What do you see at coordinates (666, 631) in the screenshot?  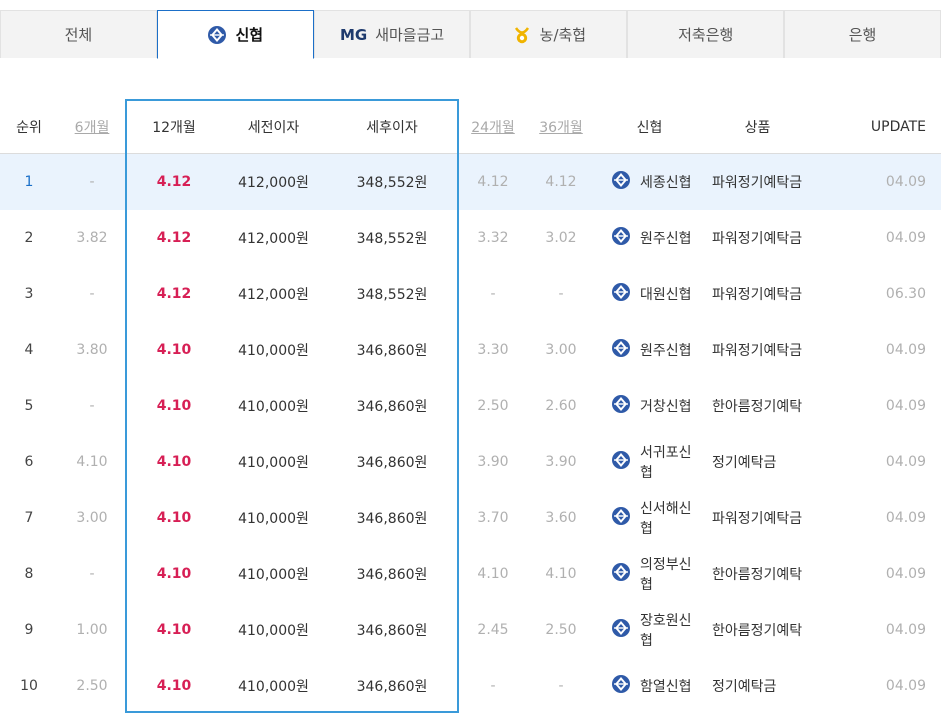 I see `bank-name: 장호원신협` at bounding box center [666, 631].